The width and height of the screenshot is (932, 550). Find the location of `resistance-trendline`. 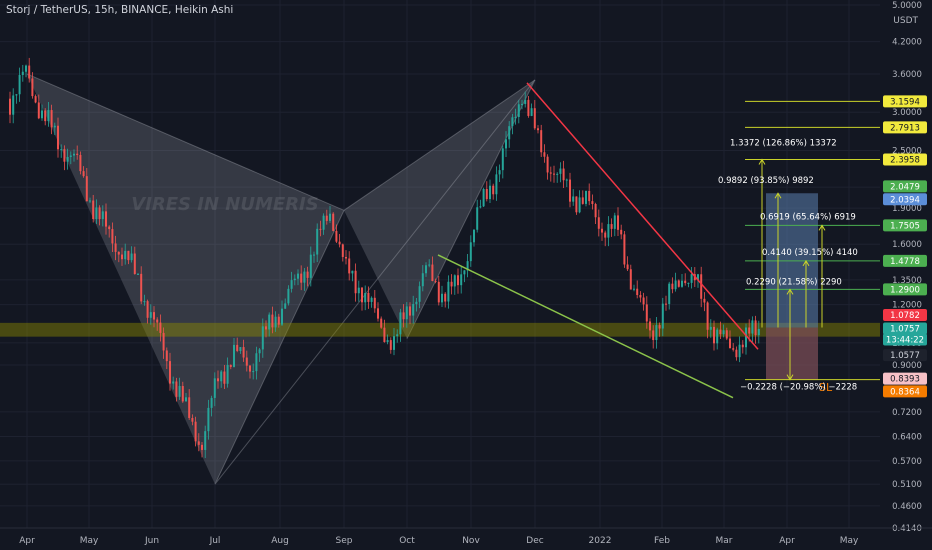

resistance-trendline is located at coordinates (642, 216).